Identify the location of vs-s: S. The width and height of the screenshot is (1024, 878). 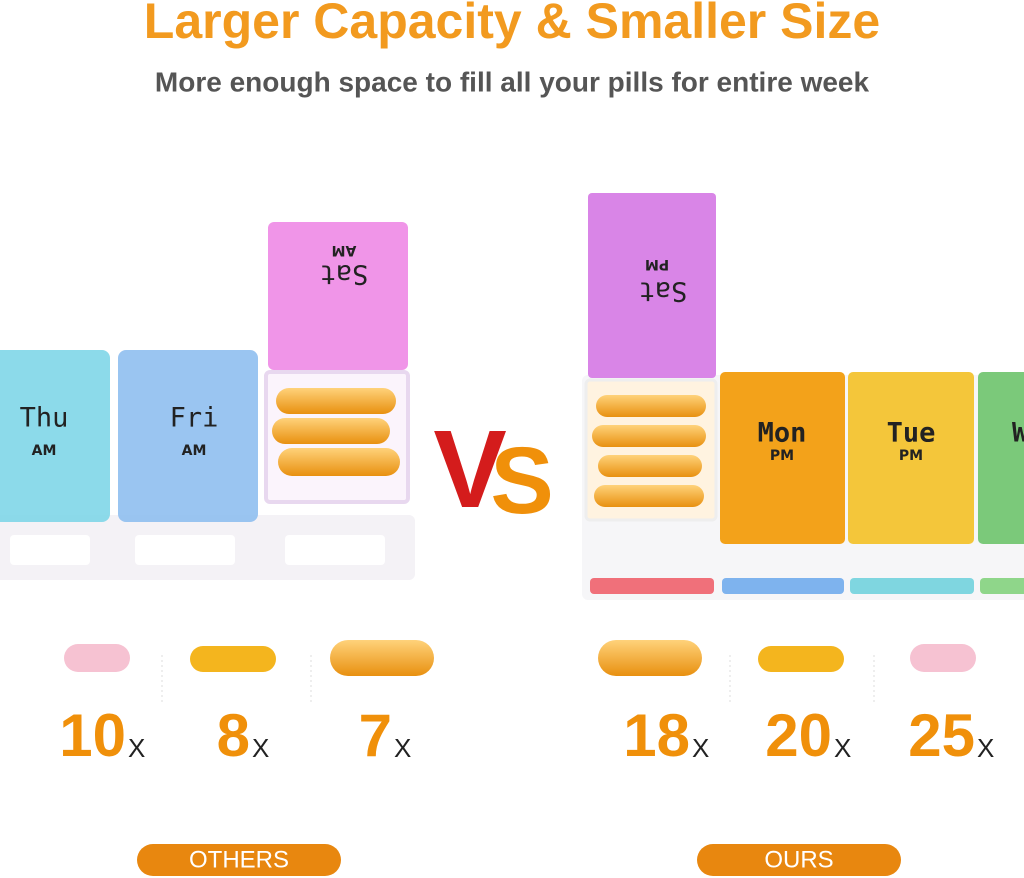
(521, 481).